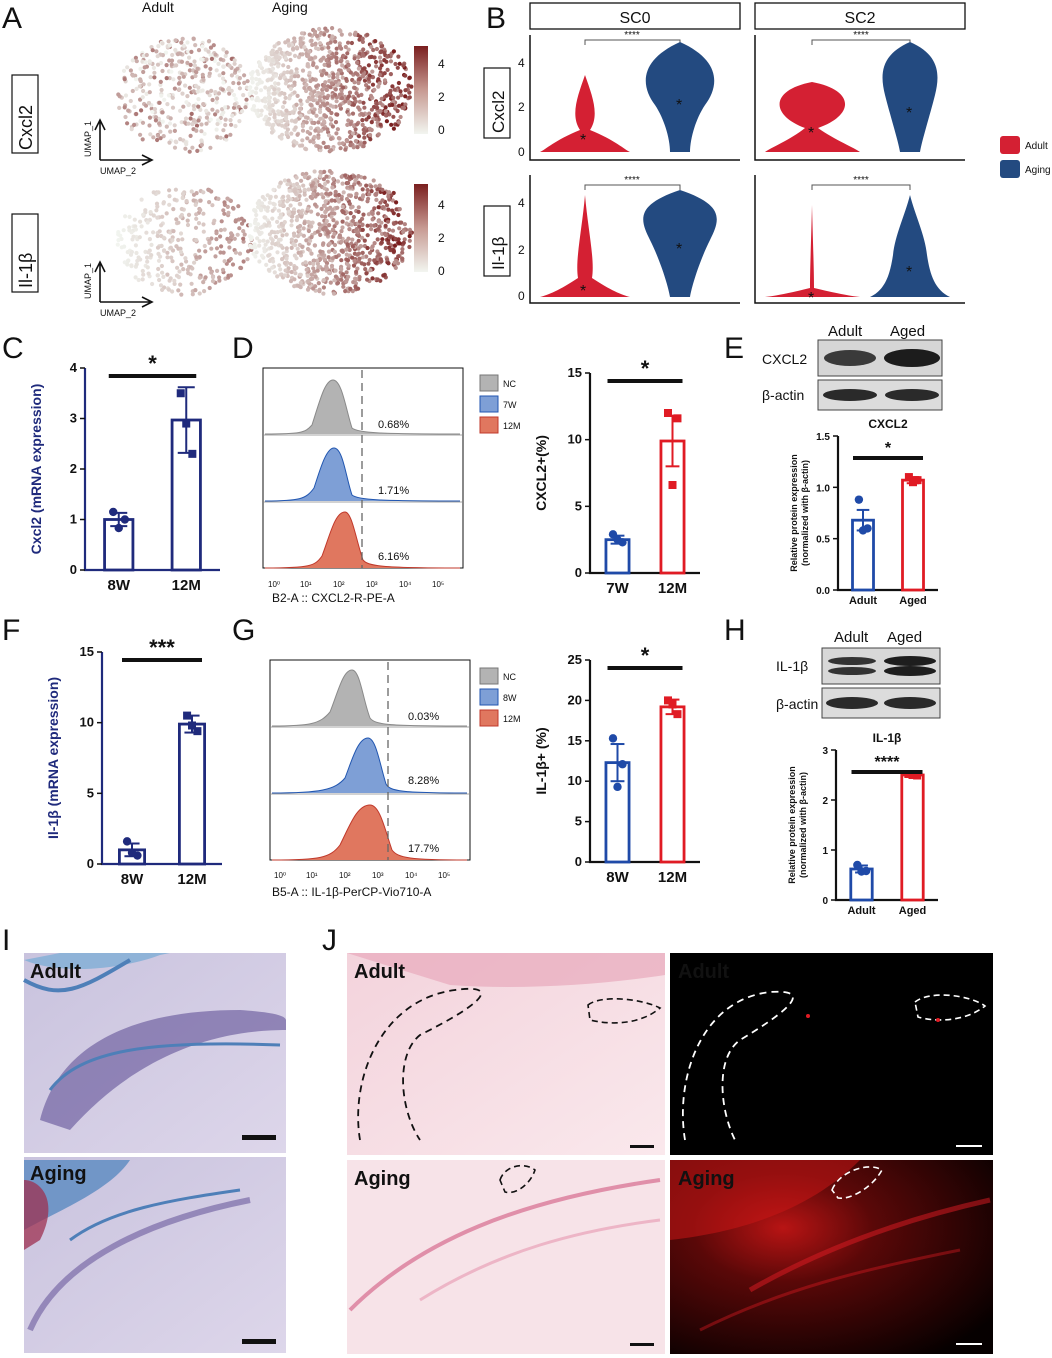 The width and height of the screenshot is (1052, 1358). I want to click on he-label-aging: Aging, so click(382, 1179).